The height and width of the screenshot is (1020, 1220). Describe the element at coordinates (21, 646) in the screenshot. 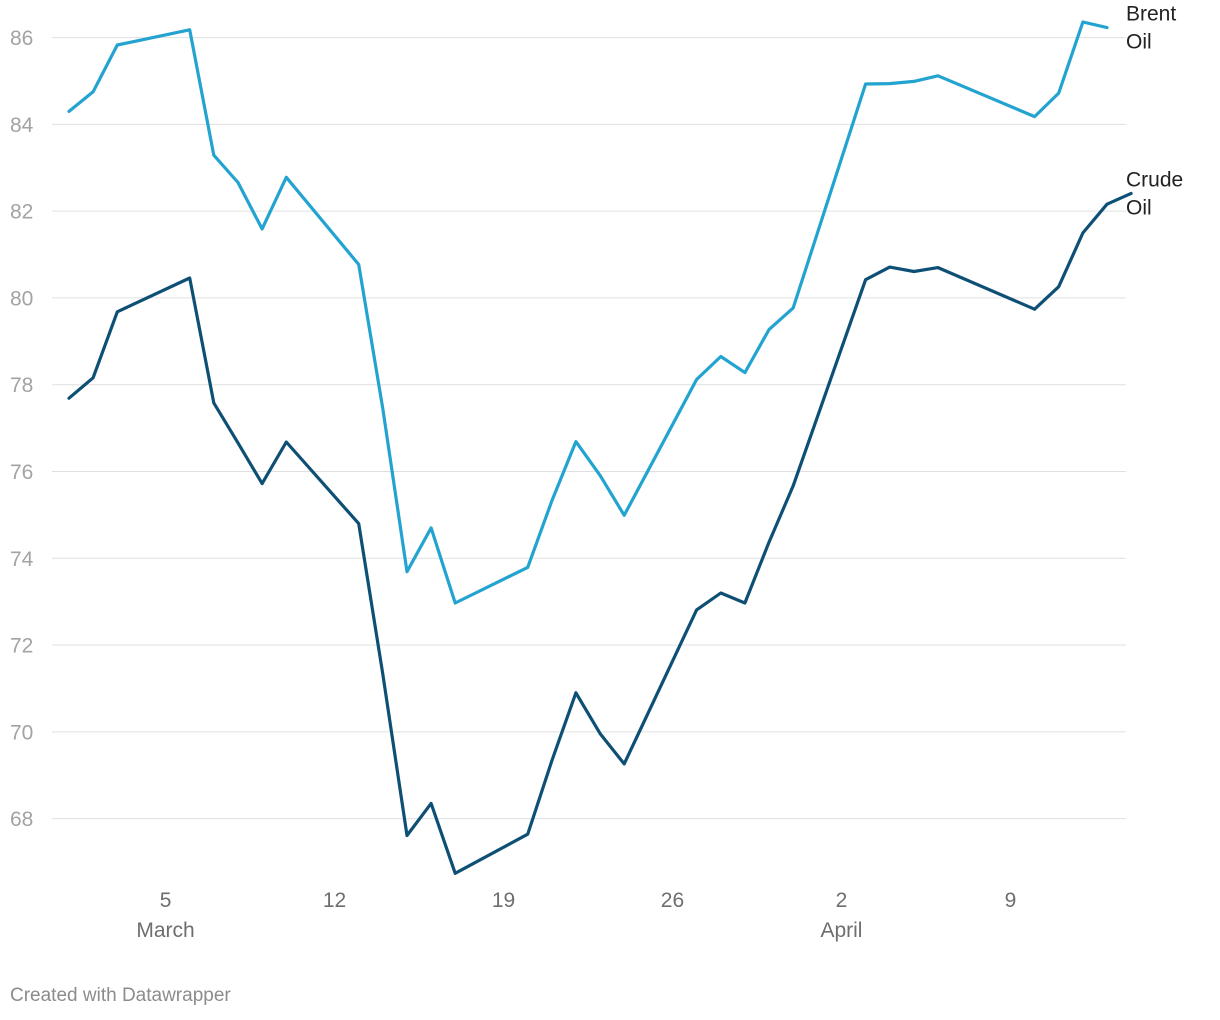

I see `y-tick-label: 72` at that location.